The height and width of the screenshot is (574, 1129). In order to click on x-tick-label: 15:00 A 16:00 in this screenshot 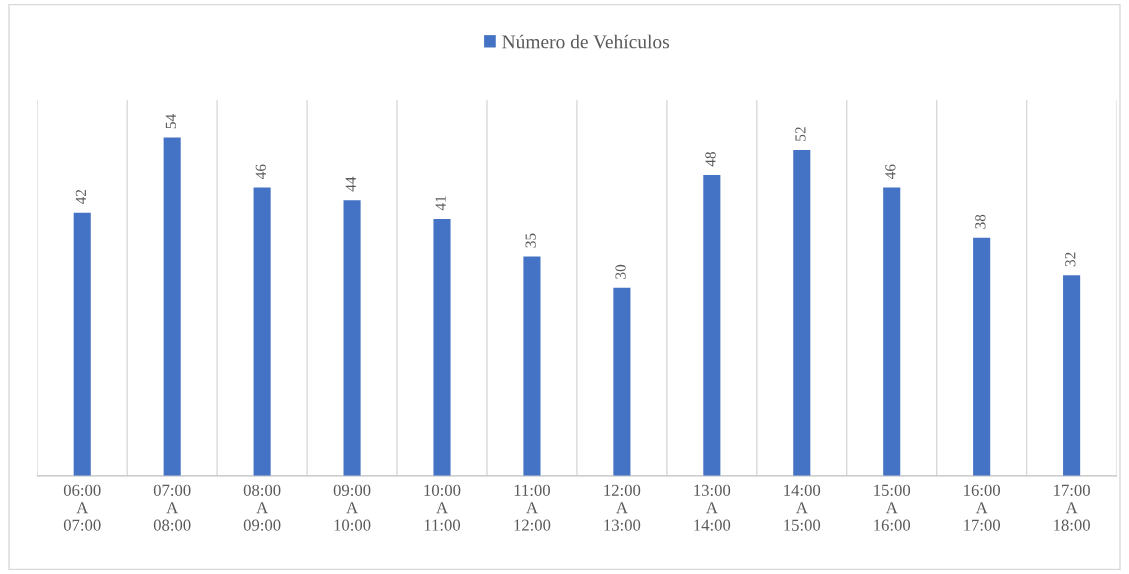, I will do `click(892, 507)`.